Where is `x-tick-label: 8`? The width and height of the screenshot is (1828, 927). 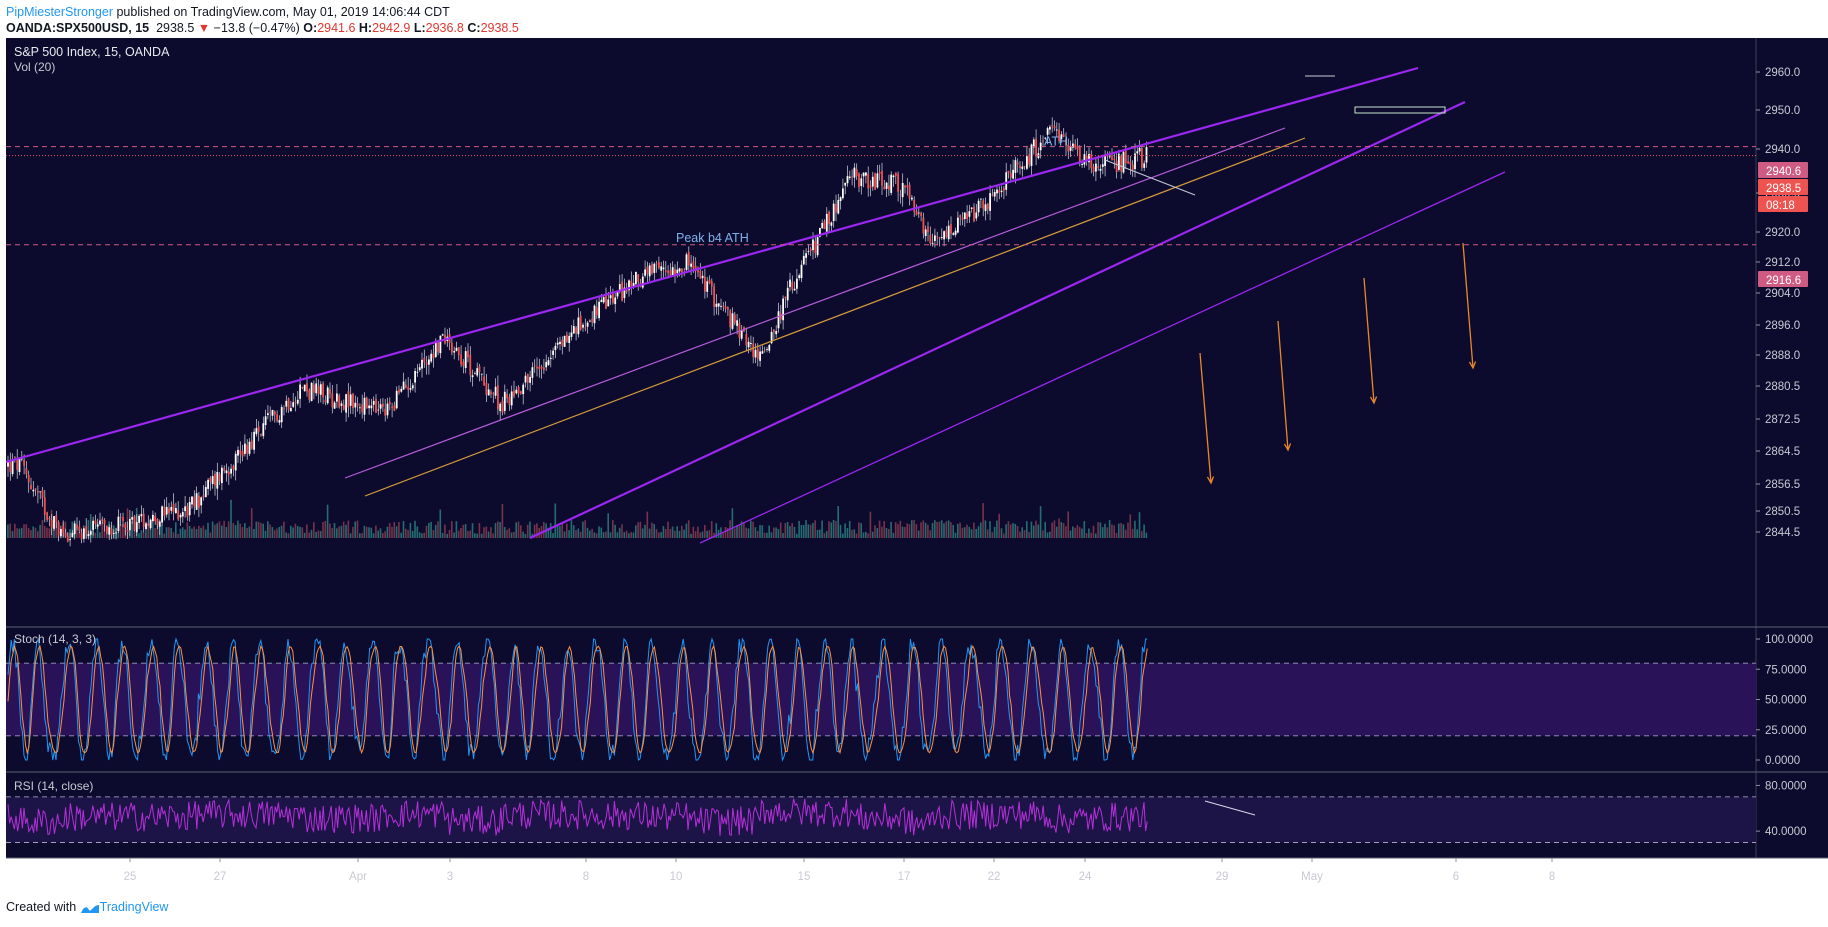 x-tick-label: 8 is located at coordinates (1552, 877).